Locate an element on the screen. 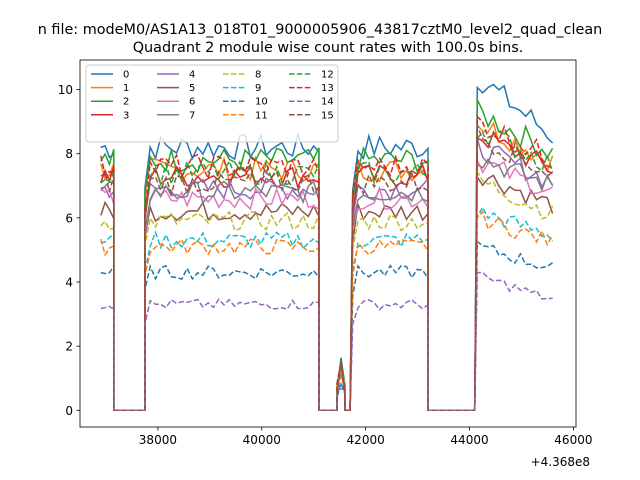 The image size is (640, 480). legend-label-12: 12 is located at coordinates (327, 75).